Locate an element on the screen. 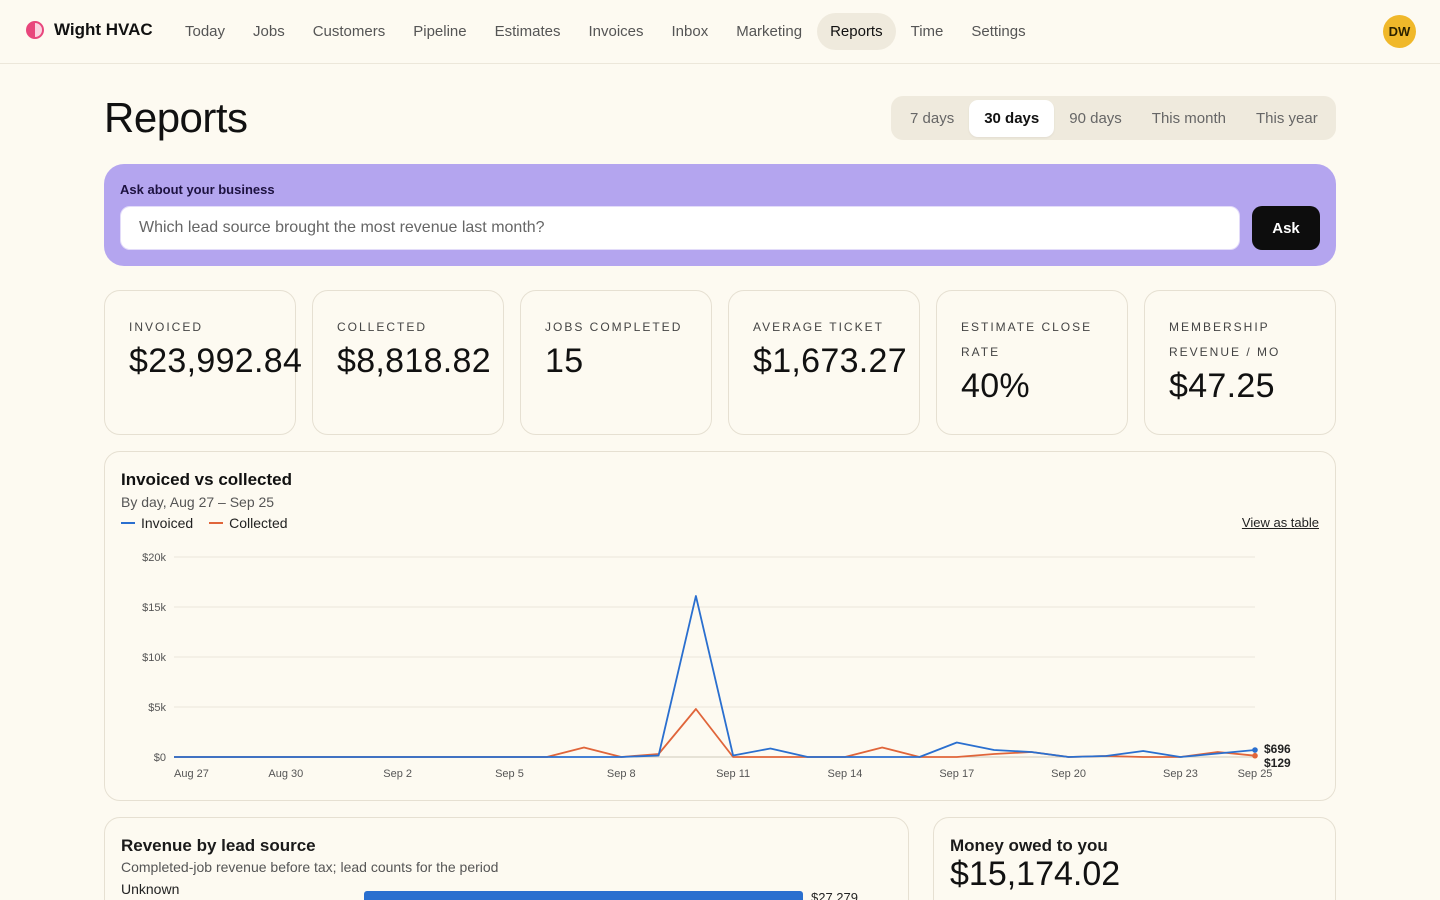  series-line-invoiced is located at coordinates (715, 676).